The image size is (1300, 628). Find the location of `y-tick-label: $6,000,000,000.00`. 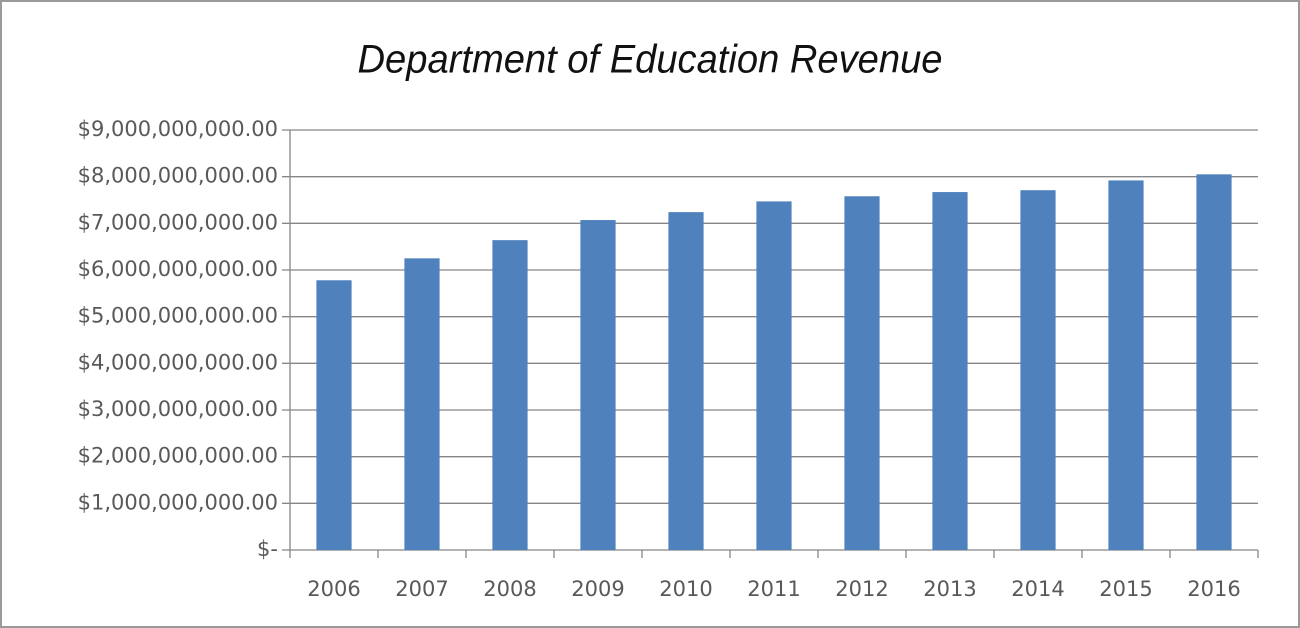

y-tick-label: $6,000,000,000.00 is located at coordinates (178, 269).